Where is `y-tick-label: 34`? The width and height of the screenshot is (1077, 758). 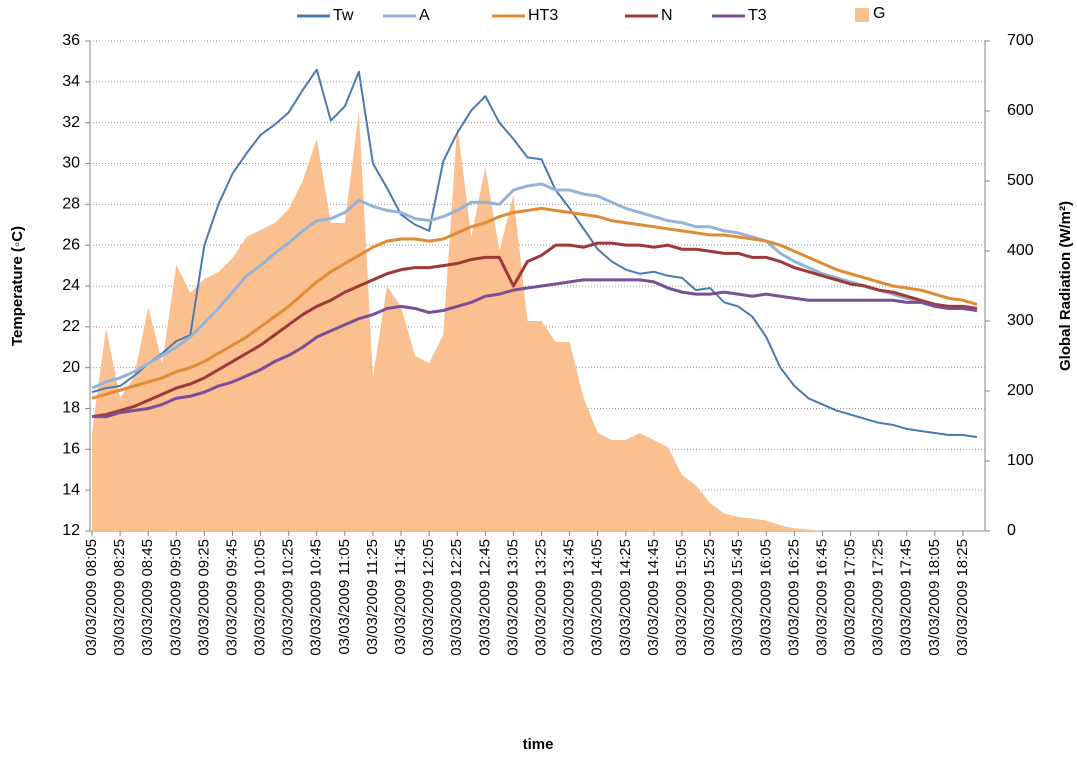
y-tick-label: 34 is located at coordinates (71, 81).